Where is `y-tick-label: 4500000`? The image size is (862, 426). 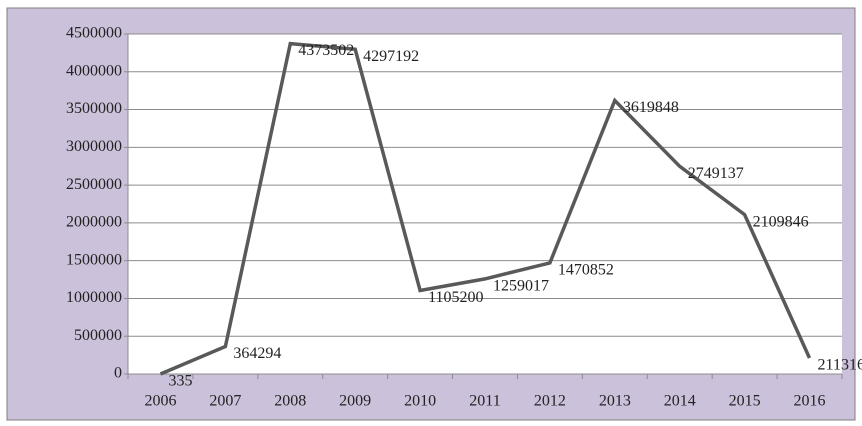
y-tick-label: 4500000 is located at coordinates (94, 33).